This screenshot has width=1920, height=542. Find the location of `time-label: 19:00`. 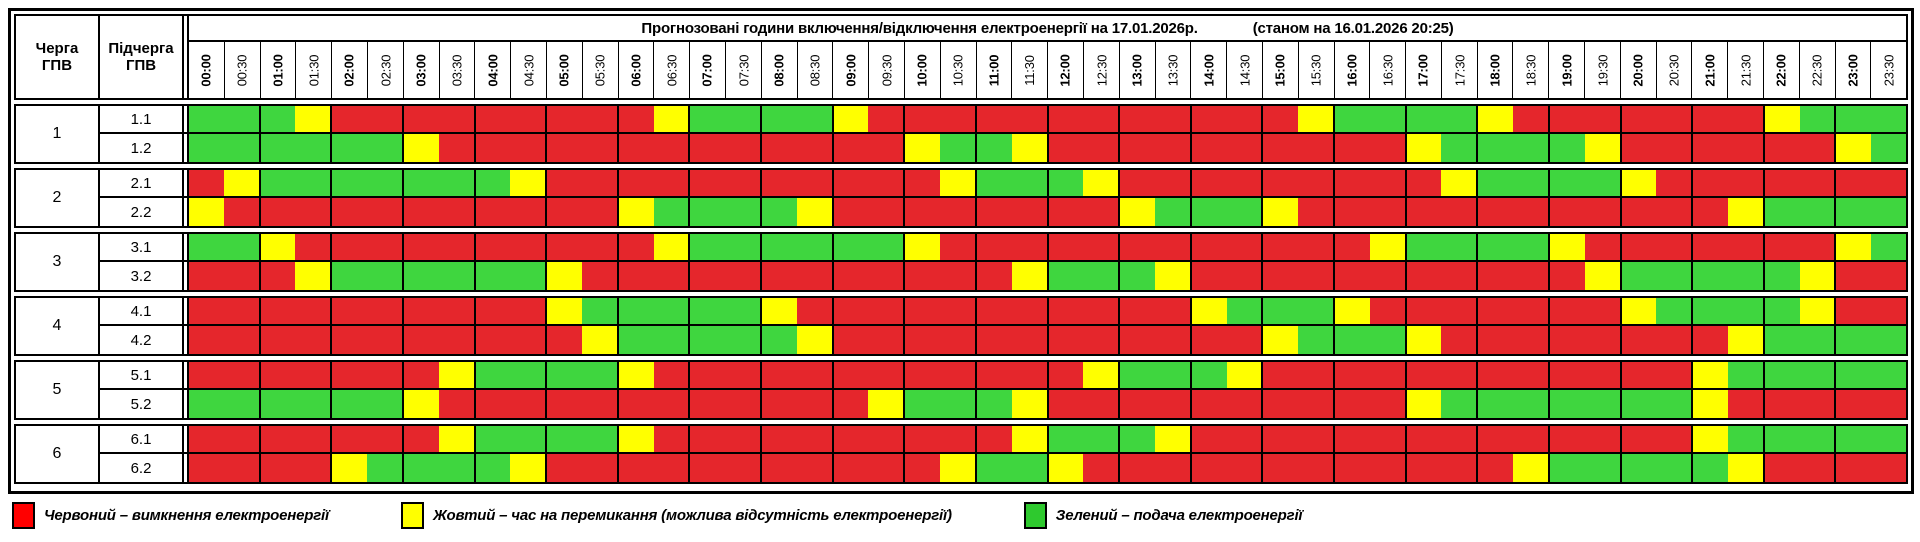

time-label: 19:00 is located at coordinates (1567, 70).